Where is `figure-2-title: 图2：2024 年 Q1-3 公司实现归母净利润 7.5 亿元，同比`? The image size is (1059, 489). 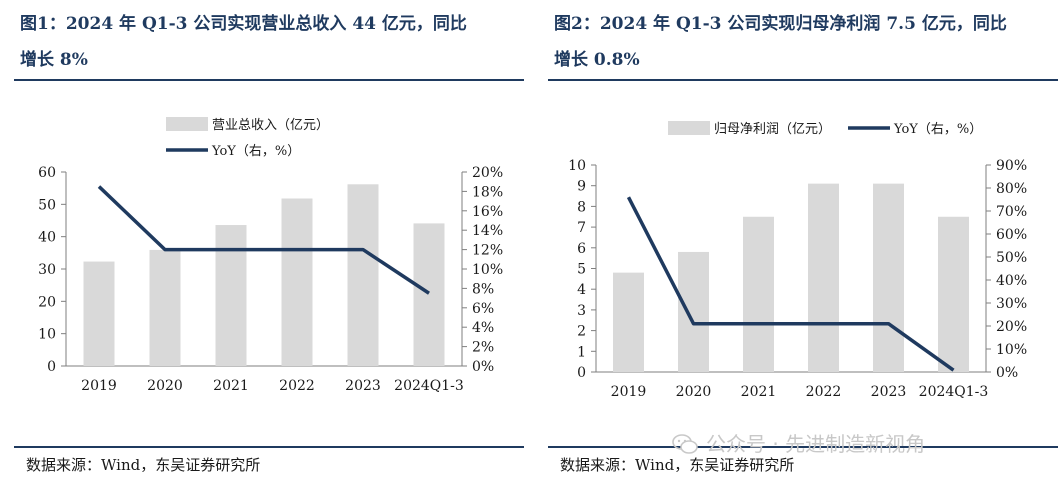 figure-2-title: 图2：2024 年 Q1-3 公司实现归母净利润 7.5 亿元，同比 is located at coordinates (780, 24).